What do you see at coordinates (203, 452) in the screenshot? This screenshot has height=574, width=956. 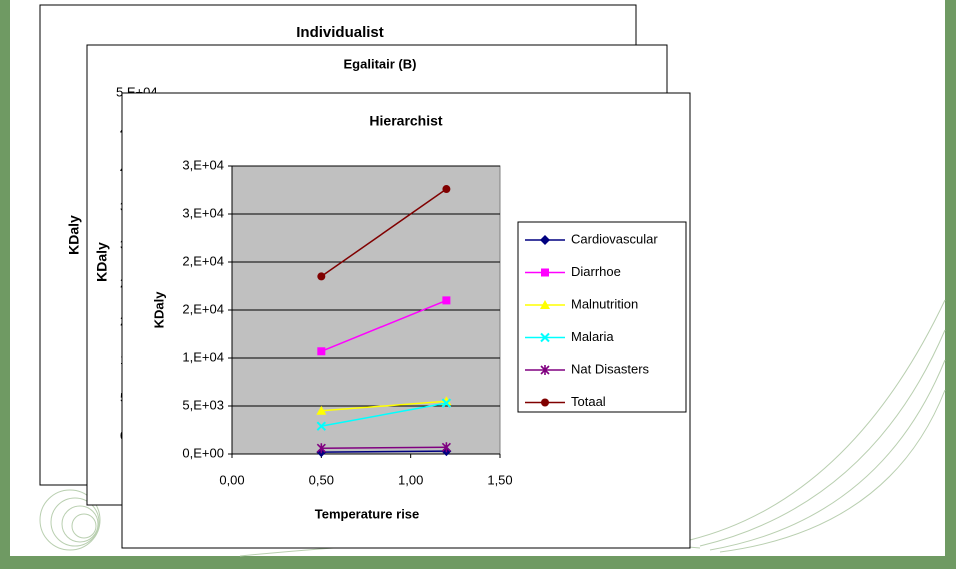 I see `y-tick-label: 0,E+00` at bounding box center [203, 452].